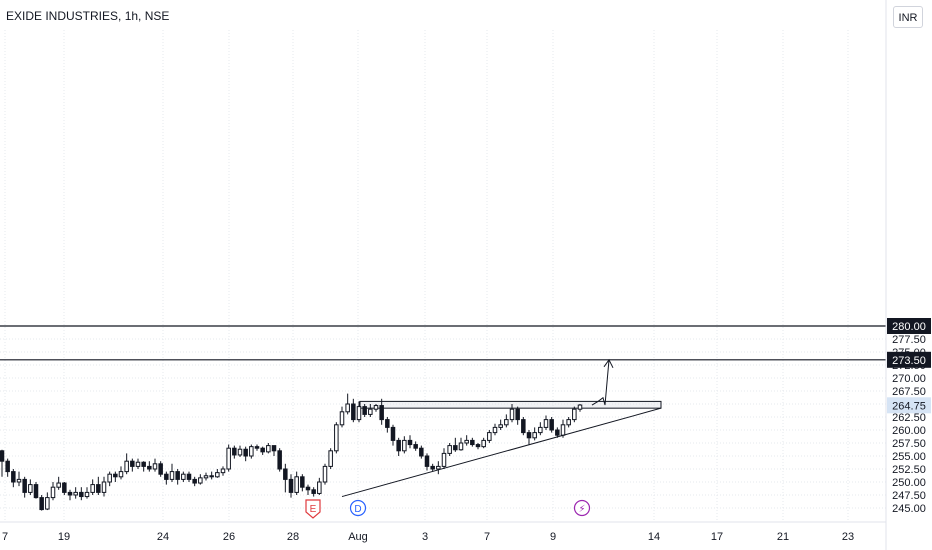 The height and width of the screenshot is (550, 932). Describe the element at coordinates (600, 382) in the screenshot. I see `projection-path` at that location.